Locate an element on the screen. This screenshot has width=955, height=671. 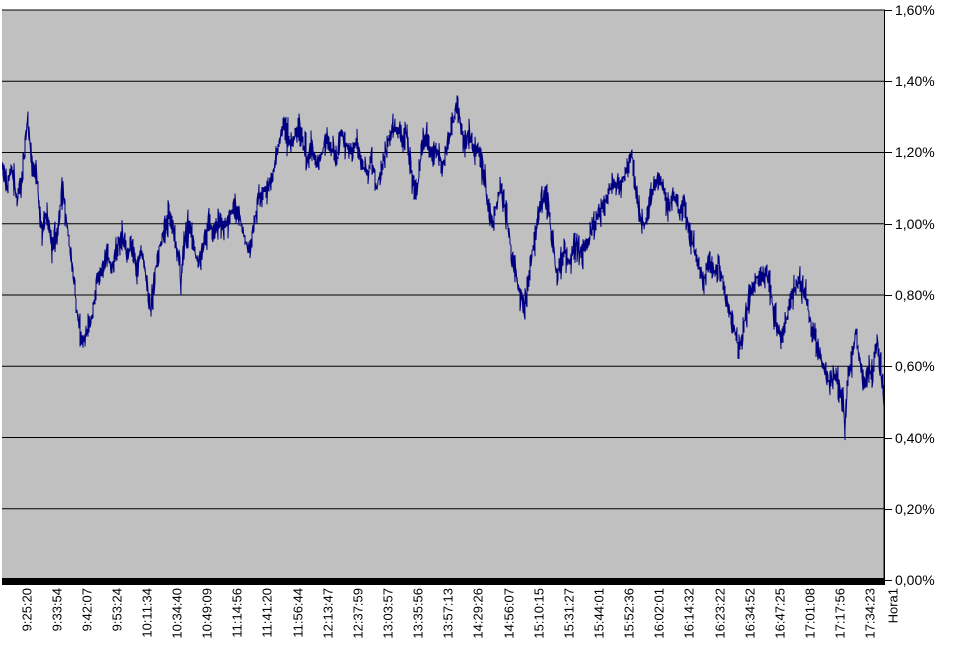
x-axis-label-slot: 13:35:56 is located at coordinates (410, 628).